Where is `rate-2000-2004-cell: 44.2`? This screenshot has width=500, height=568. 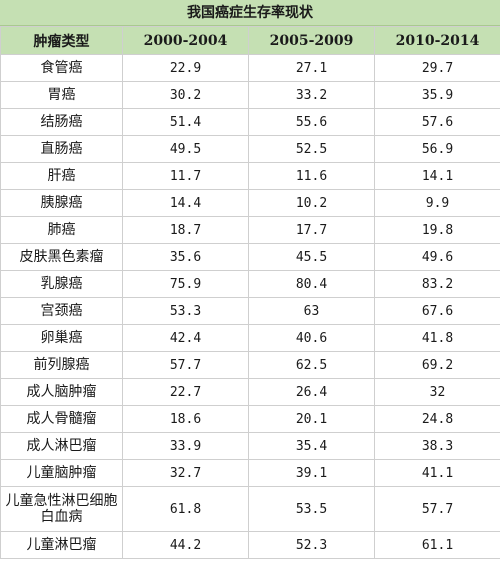 rate-2000-2004-cell: 44.2 is located at coordinates (185, 545).